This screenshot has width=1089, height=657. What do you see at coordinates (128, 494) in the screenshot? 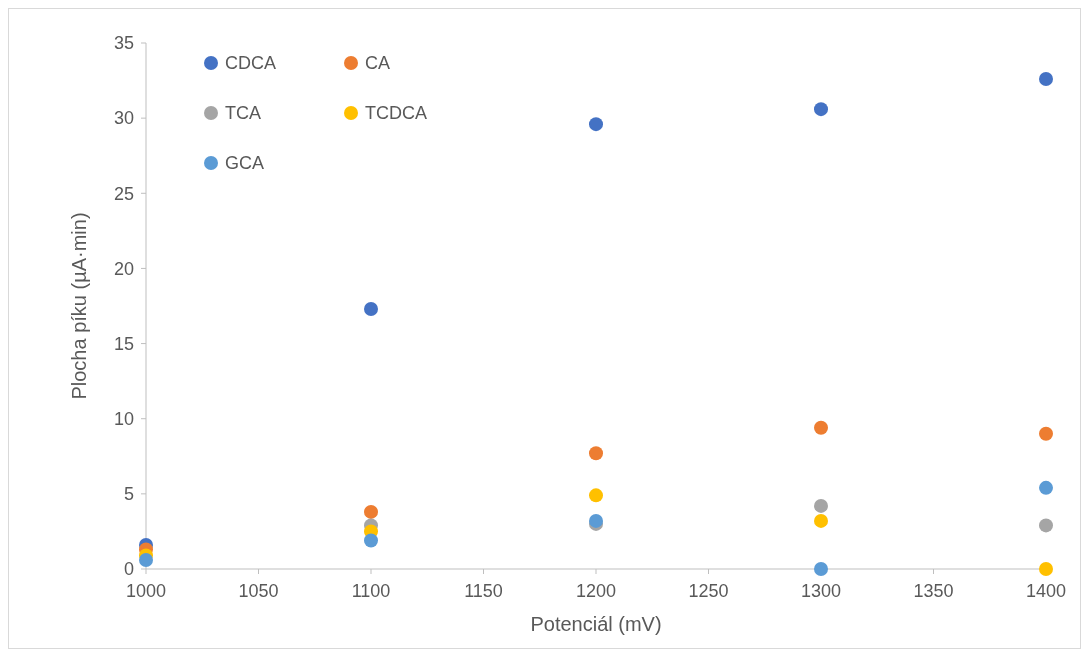
I see `y-tick-label: 5` at bounding box center [128, 494].